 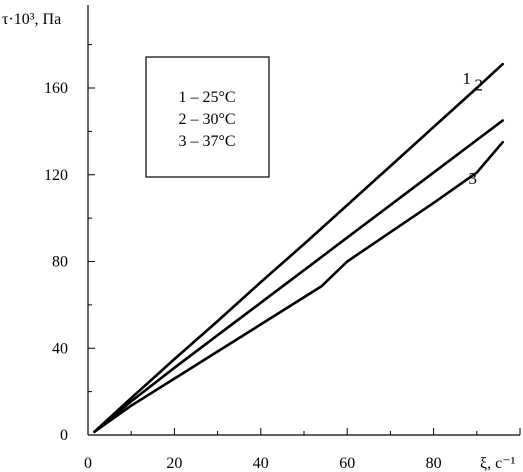 What do you see at coordinates (174, 463) in the screenshot?
I see `x-tick-label: 20` at bounding box center [174, 463].